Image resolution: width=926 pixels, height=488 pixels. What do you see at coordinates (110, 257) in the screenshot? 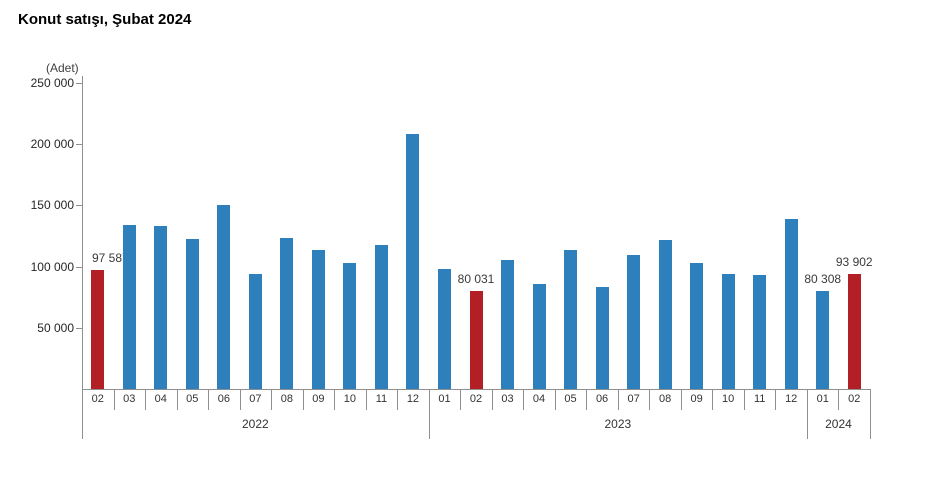
I see `bar-value-label: 97 587` at bounding box center [110, 257].